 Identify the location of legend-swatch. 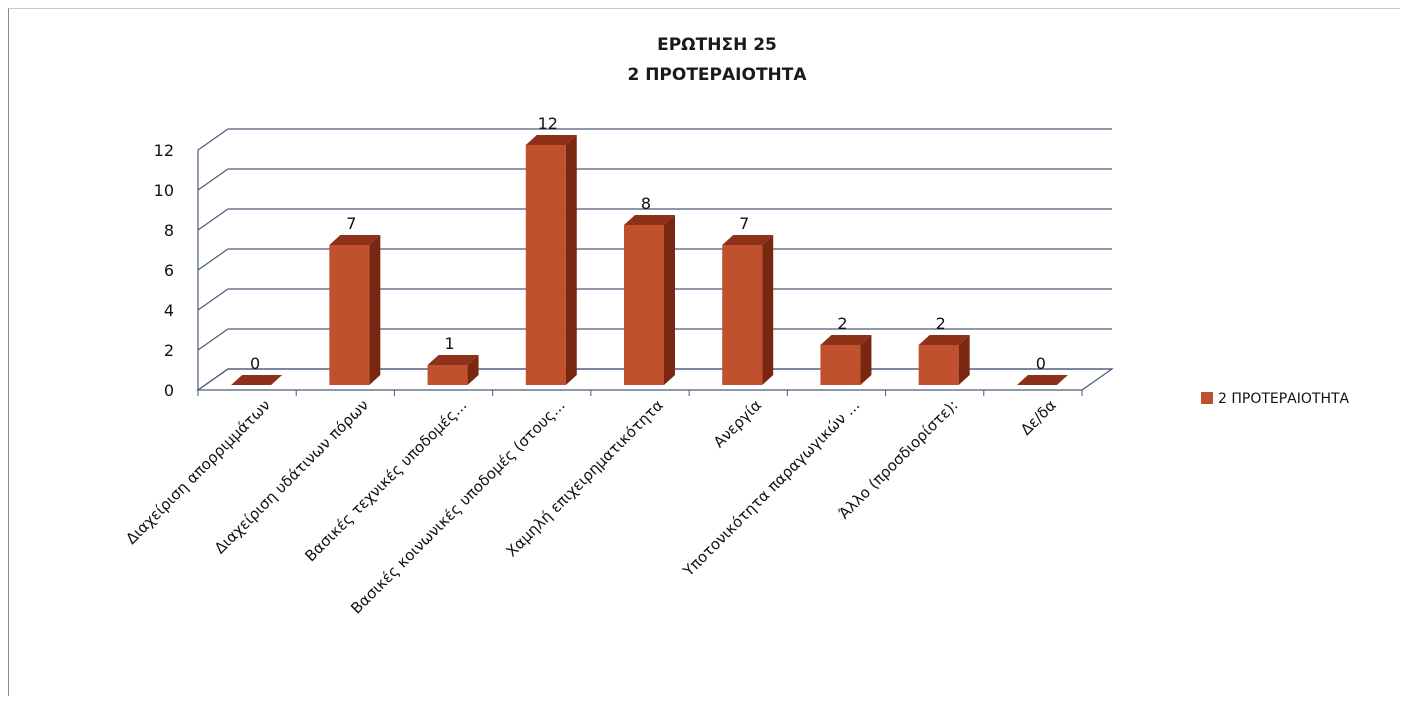
(1207, 398).